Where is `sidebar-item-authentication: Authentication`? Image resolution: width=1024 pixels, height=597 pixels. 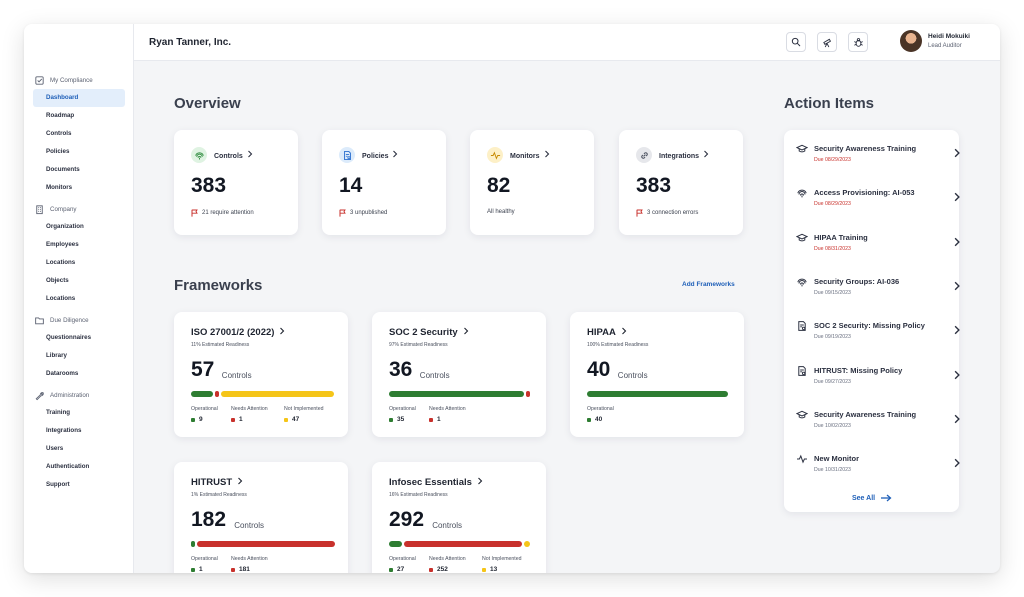 sidebar-item-authentication: Authentication is located at coordinates (68, 466).